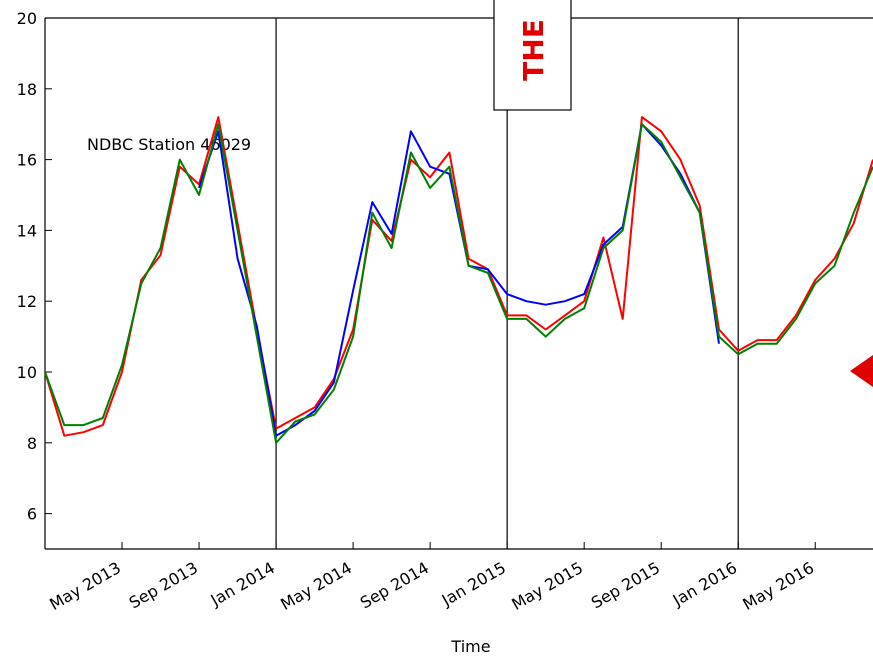  Describe the element at coordinates (27, 18) in the screenshot. I see `y-tick-label: 20` at that location.